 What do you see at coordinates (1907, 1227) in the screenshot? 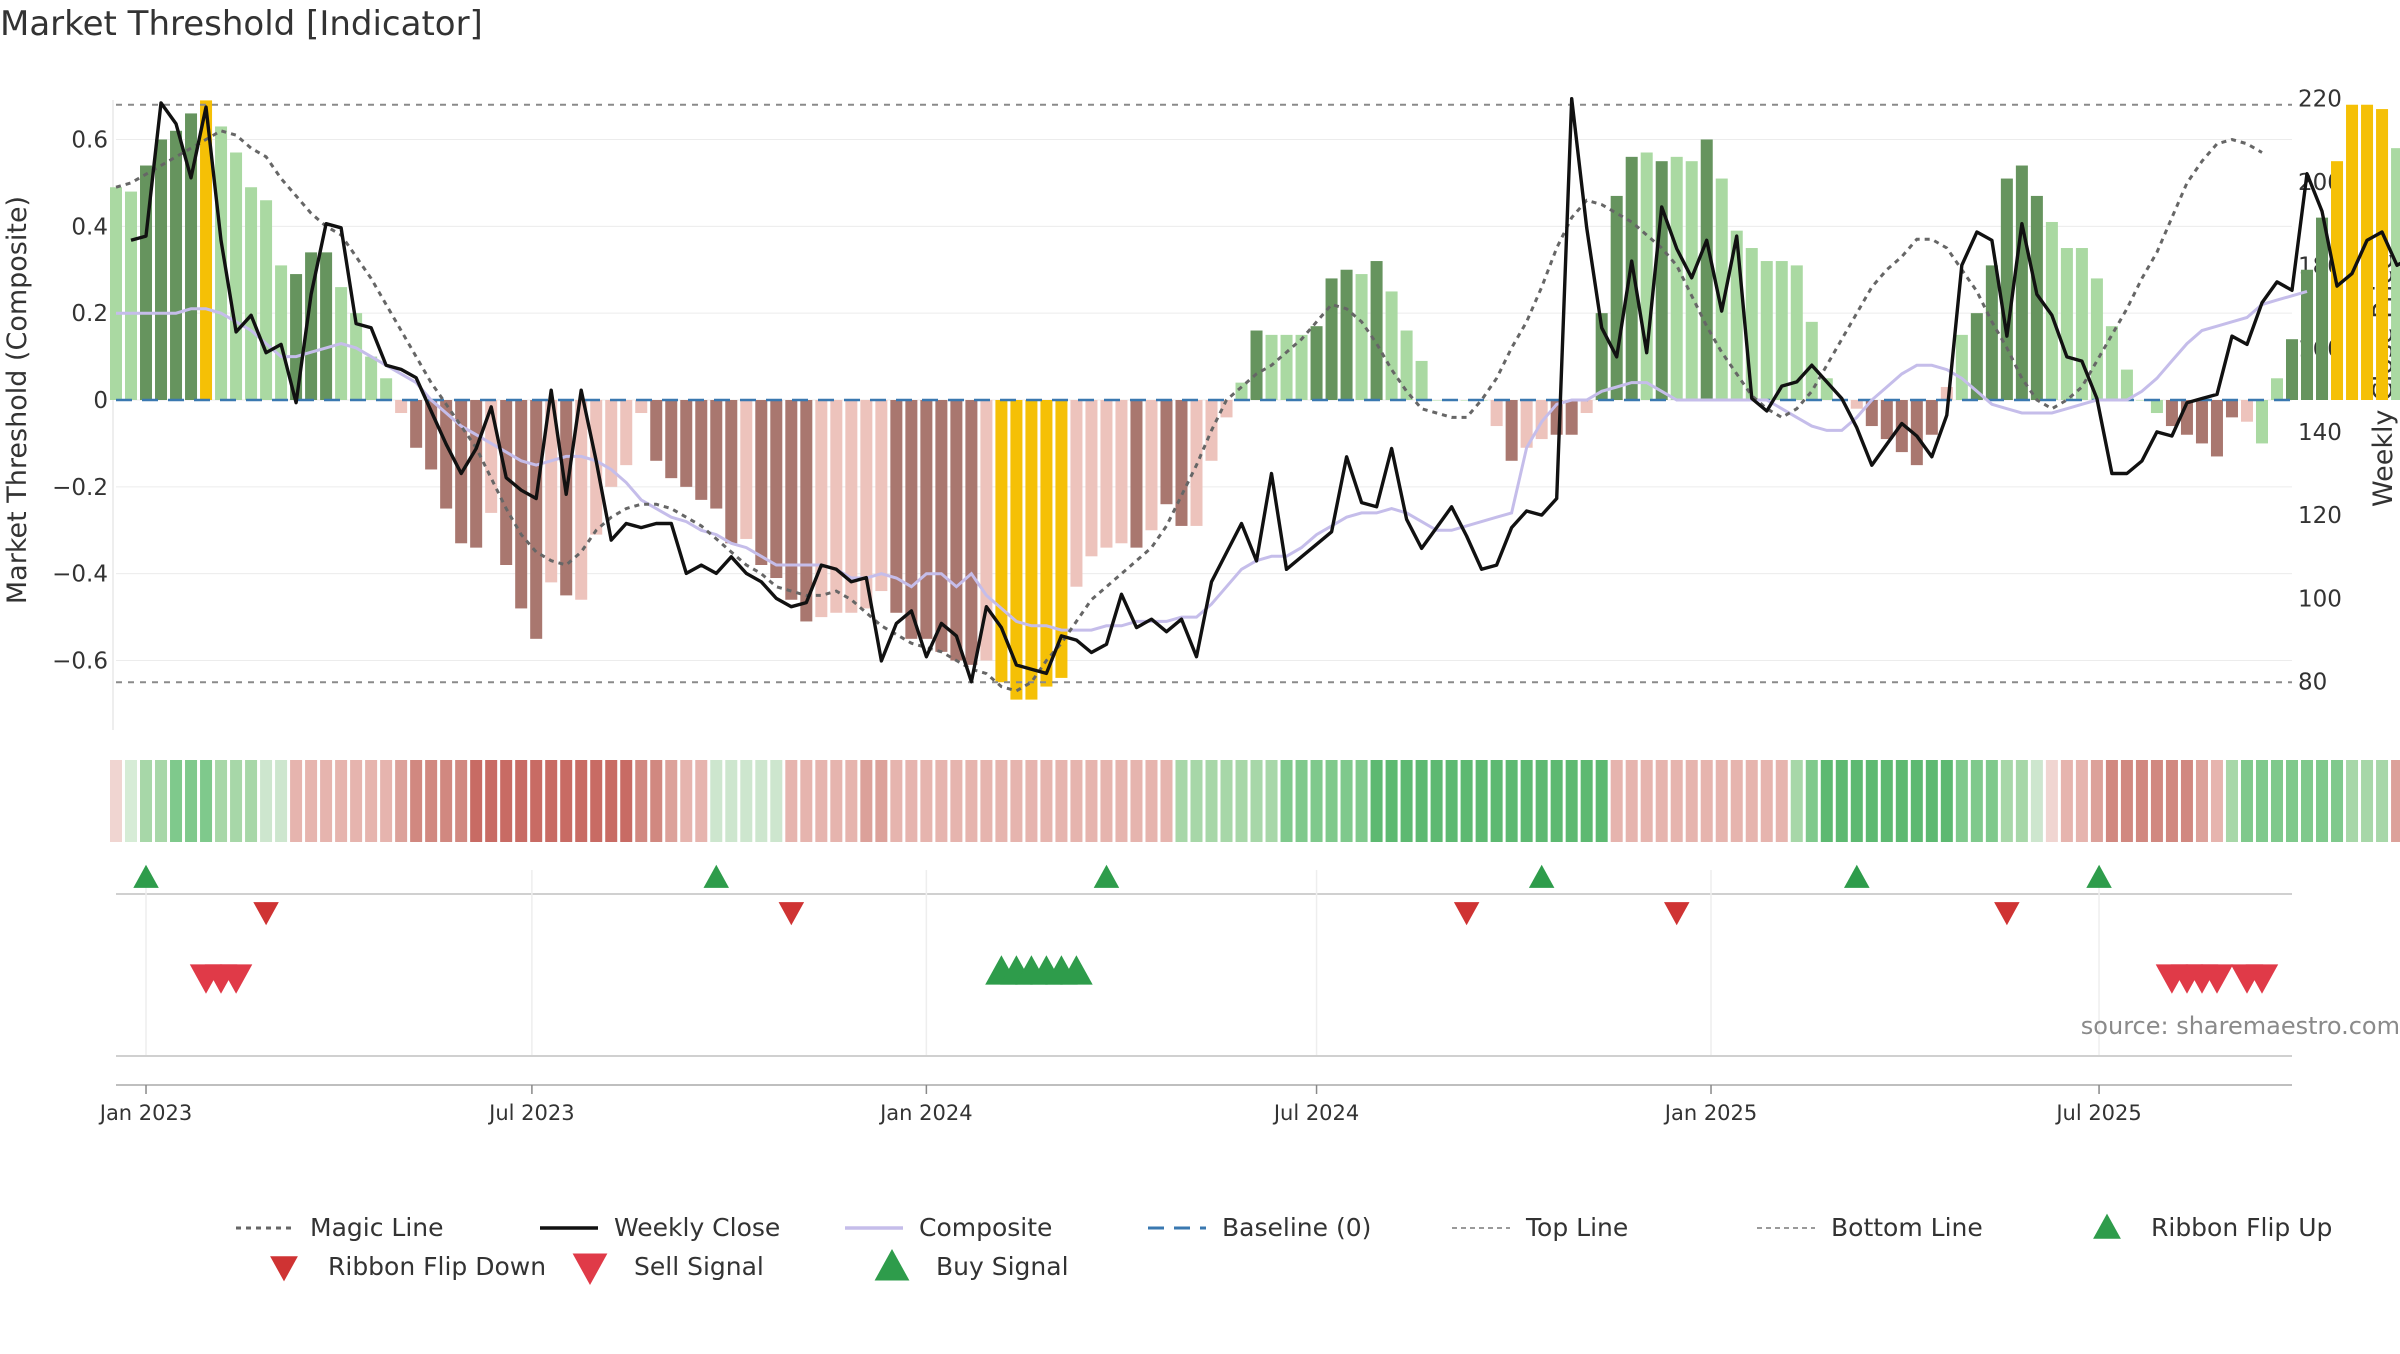
I see `legend-label: Bottom Line` at bounding box center [1907, 1227].